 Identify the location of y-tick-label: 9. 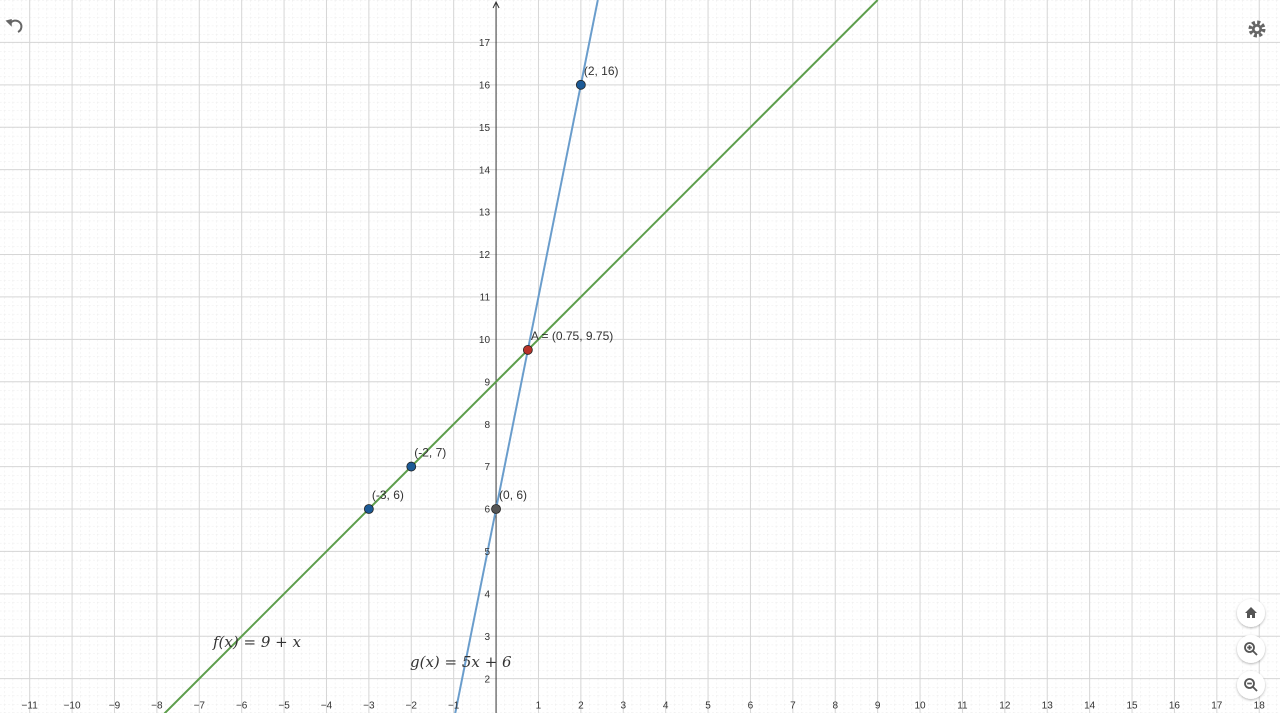
(487, 382).